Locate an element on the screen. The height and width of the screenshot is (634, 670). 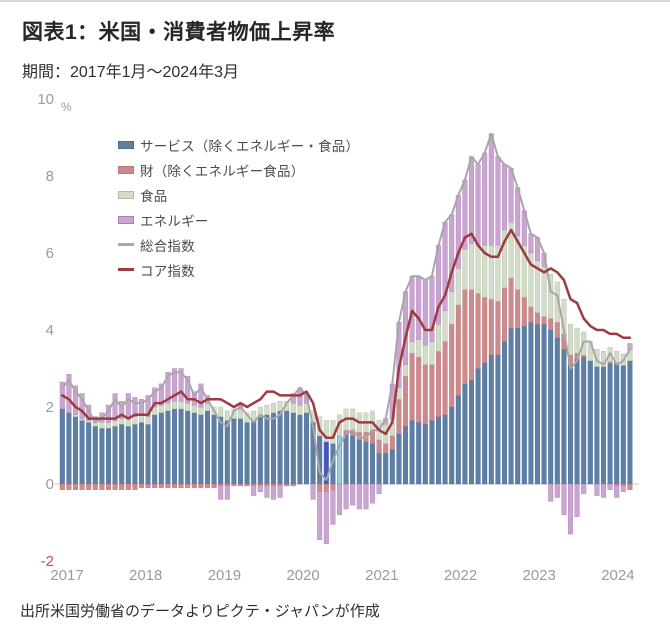
y-tick-label: 2 is located at coordinates (50, 407).